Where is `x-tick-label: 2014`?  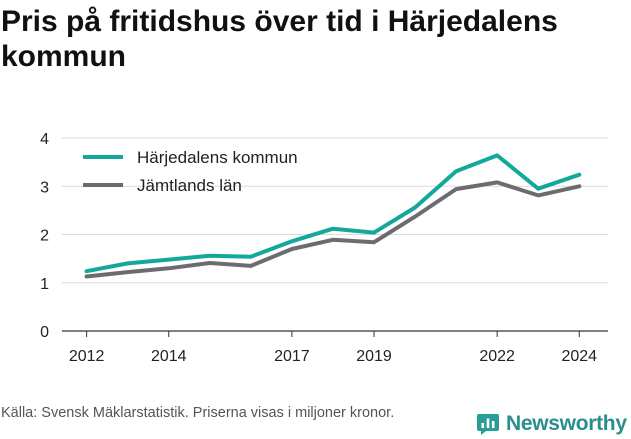 x-tick-label: 2014 is located at coordinates (169, 356).